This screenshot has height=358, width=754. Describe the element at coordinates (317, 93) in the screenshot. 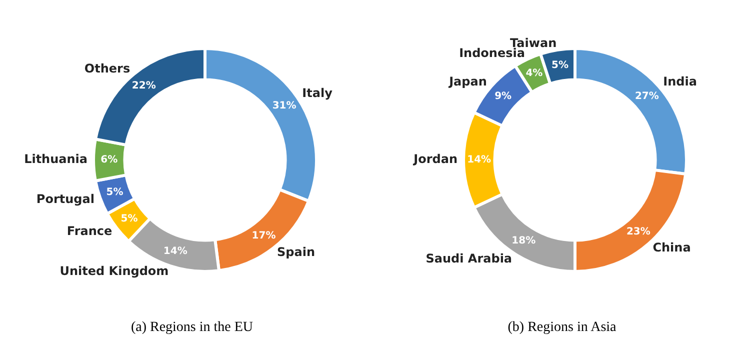

I see `slice-label: Italy` at that location.